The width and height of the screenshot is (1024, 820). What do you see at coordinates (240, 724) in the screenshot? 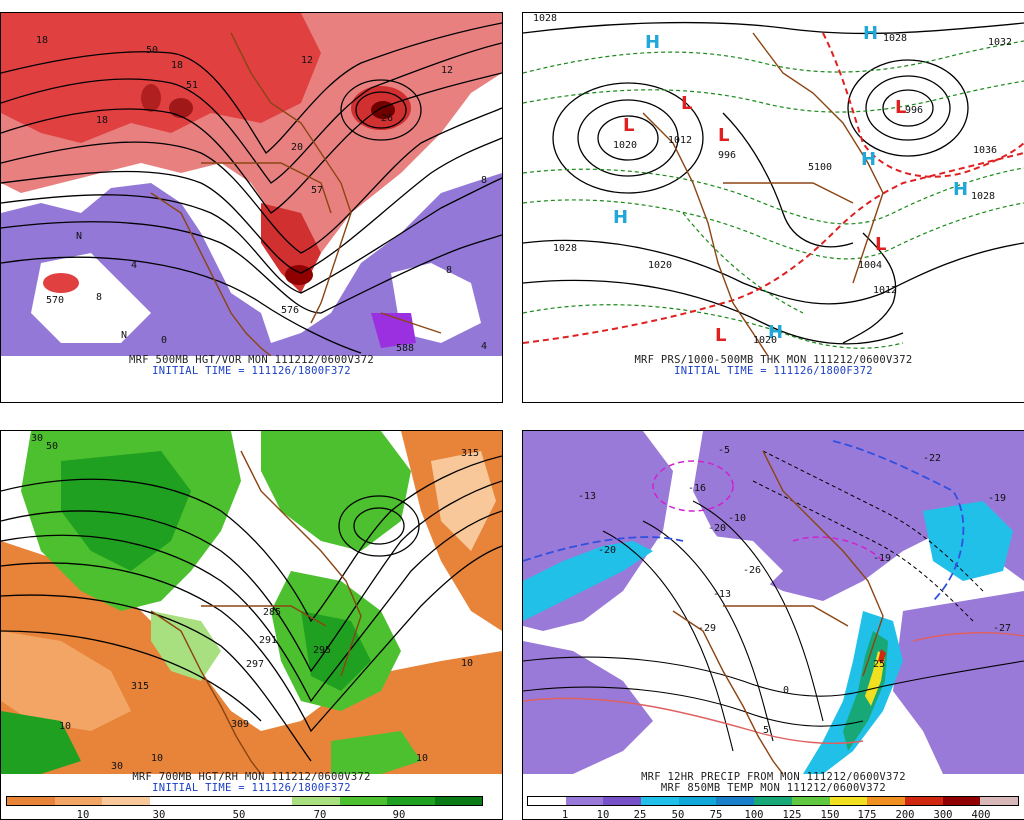
I see `contour-label: 309` at bounding box center [240, 724].